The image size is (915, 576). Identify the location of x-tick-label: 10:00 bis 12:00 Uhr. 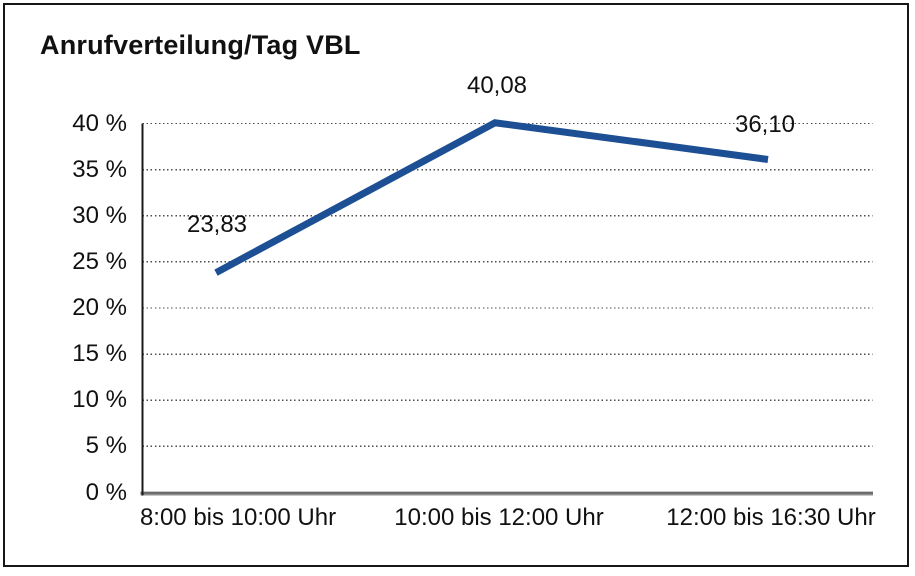
(499, 517).